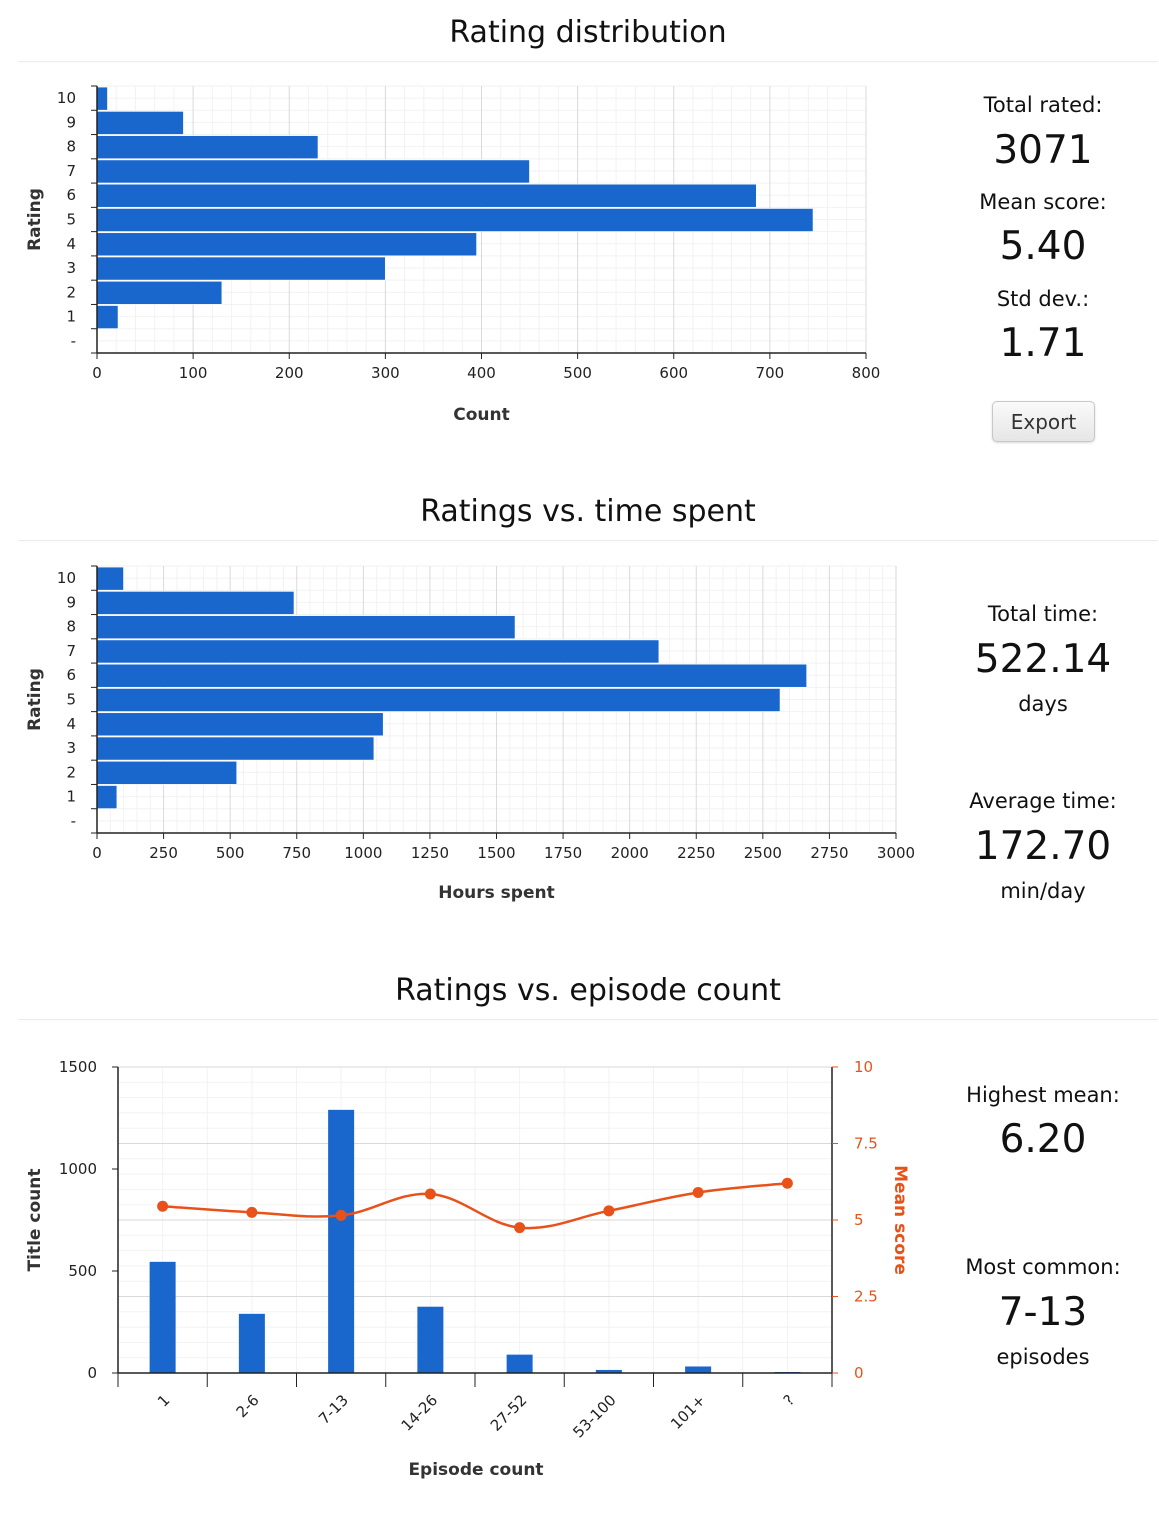 The height and width of the screenshot is (1516, 1159). I want to click on x-tick-label: 1750, so click(563, 853).